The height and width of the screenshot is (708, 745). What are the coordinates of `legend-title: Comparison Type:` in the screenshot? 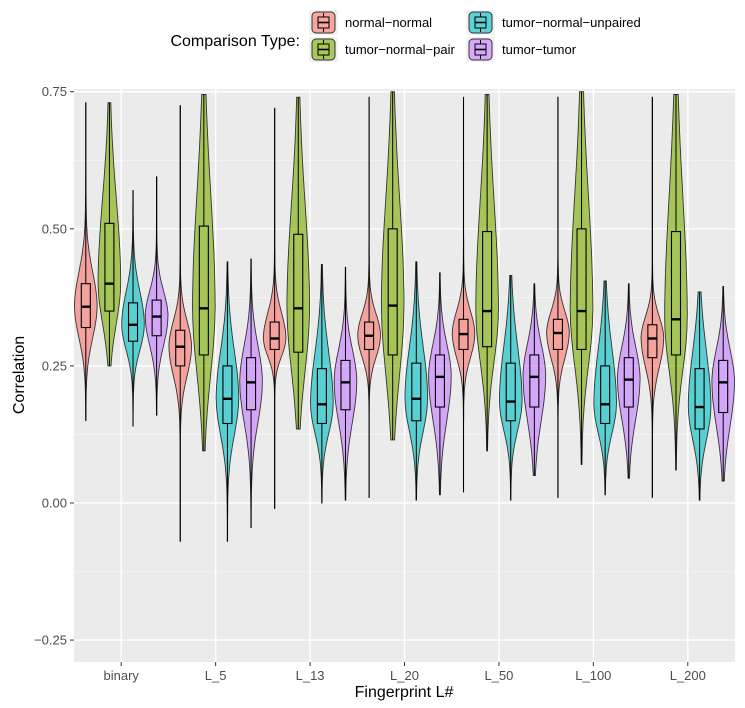 It's located at (235, 41).